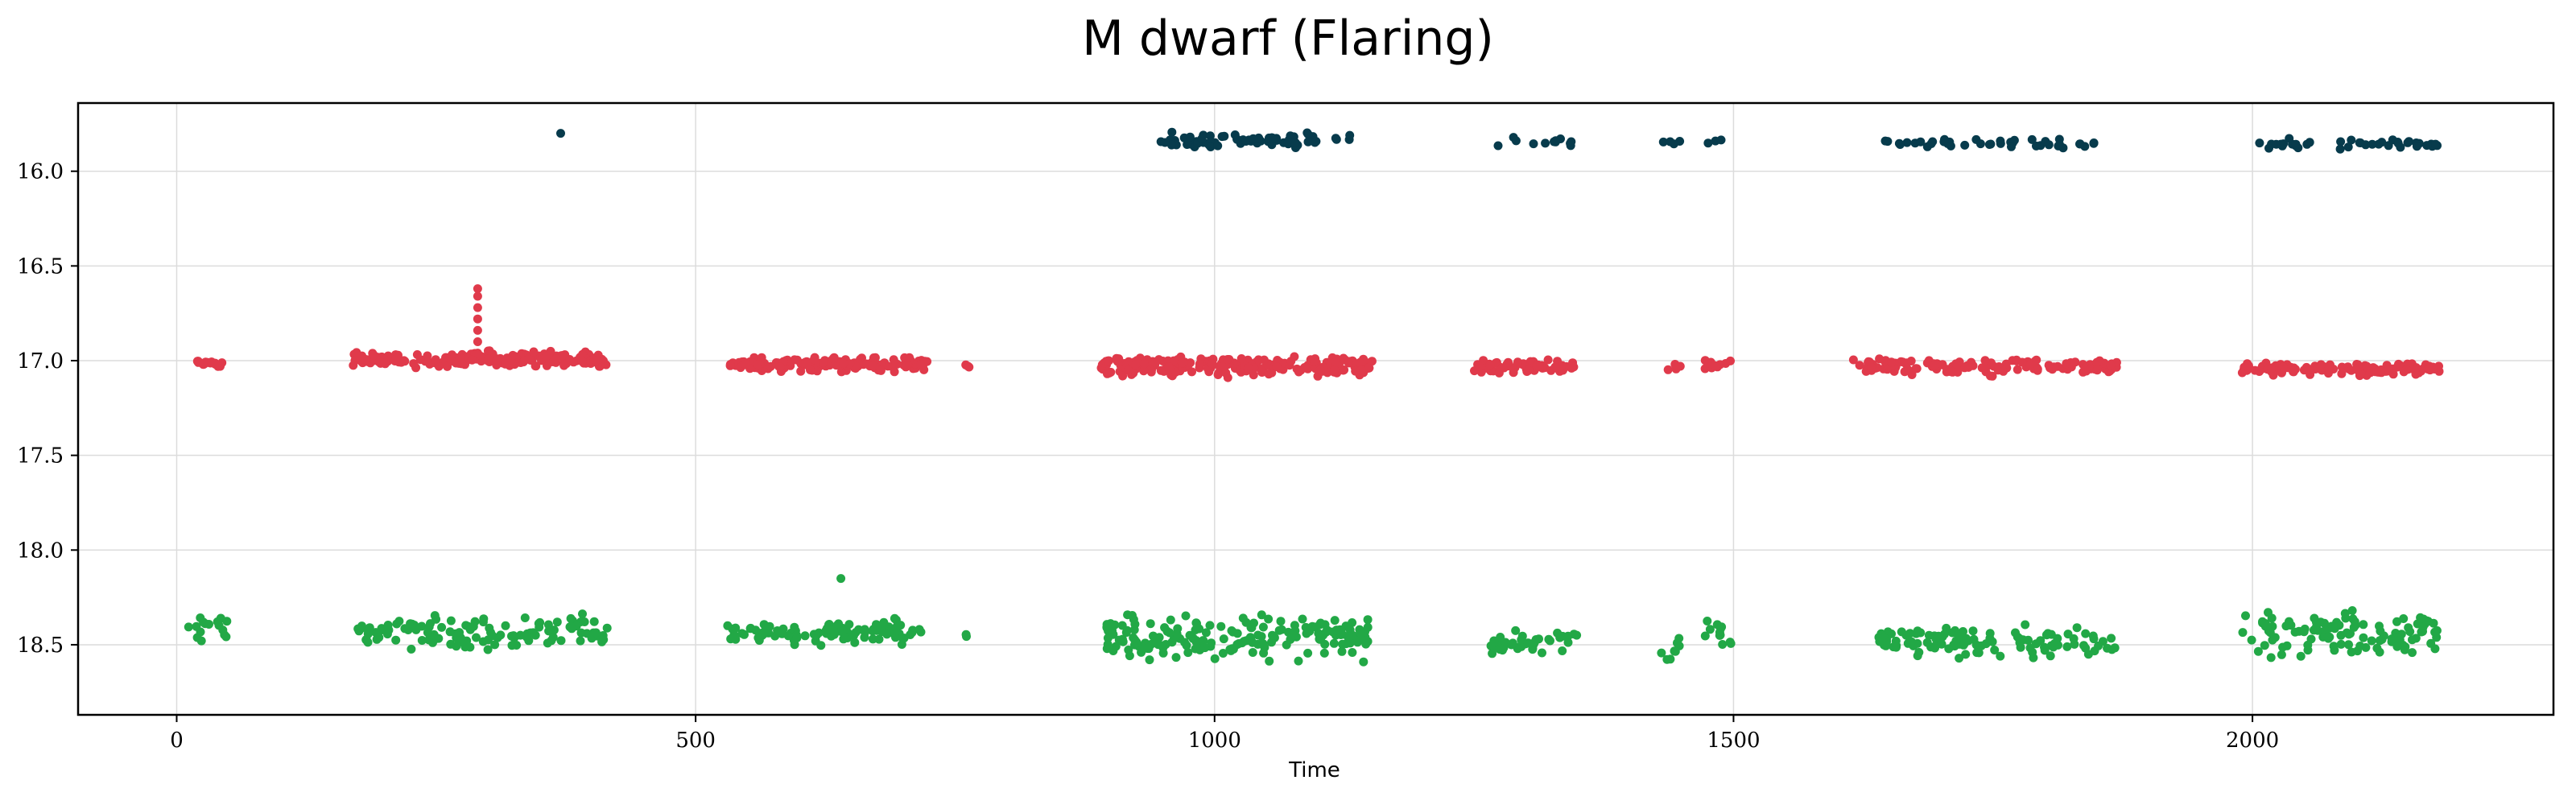 Image resolution: width=2576 pixels, height=805 pixels. Describe the element at coordinates (1214, 741) in the screenshot. I see `x-tick-label: 1000` at that location.